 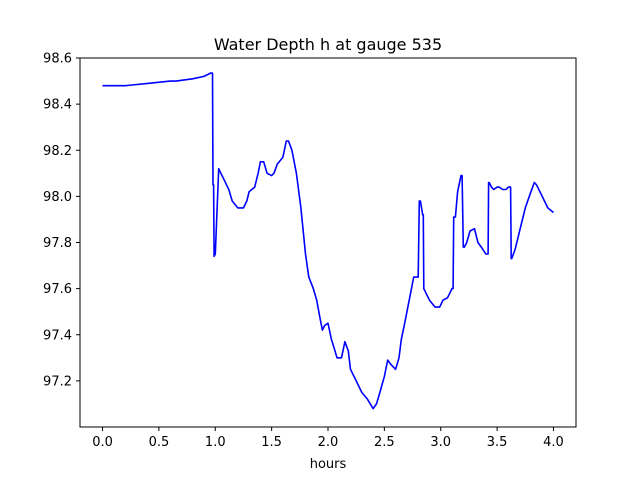 What do you see at coordinates (57, 59) in the screenshot?
I see `y-tick-label: 98.6` at bounding box center [57, 59].